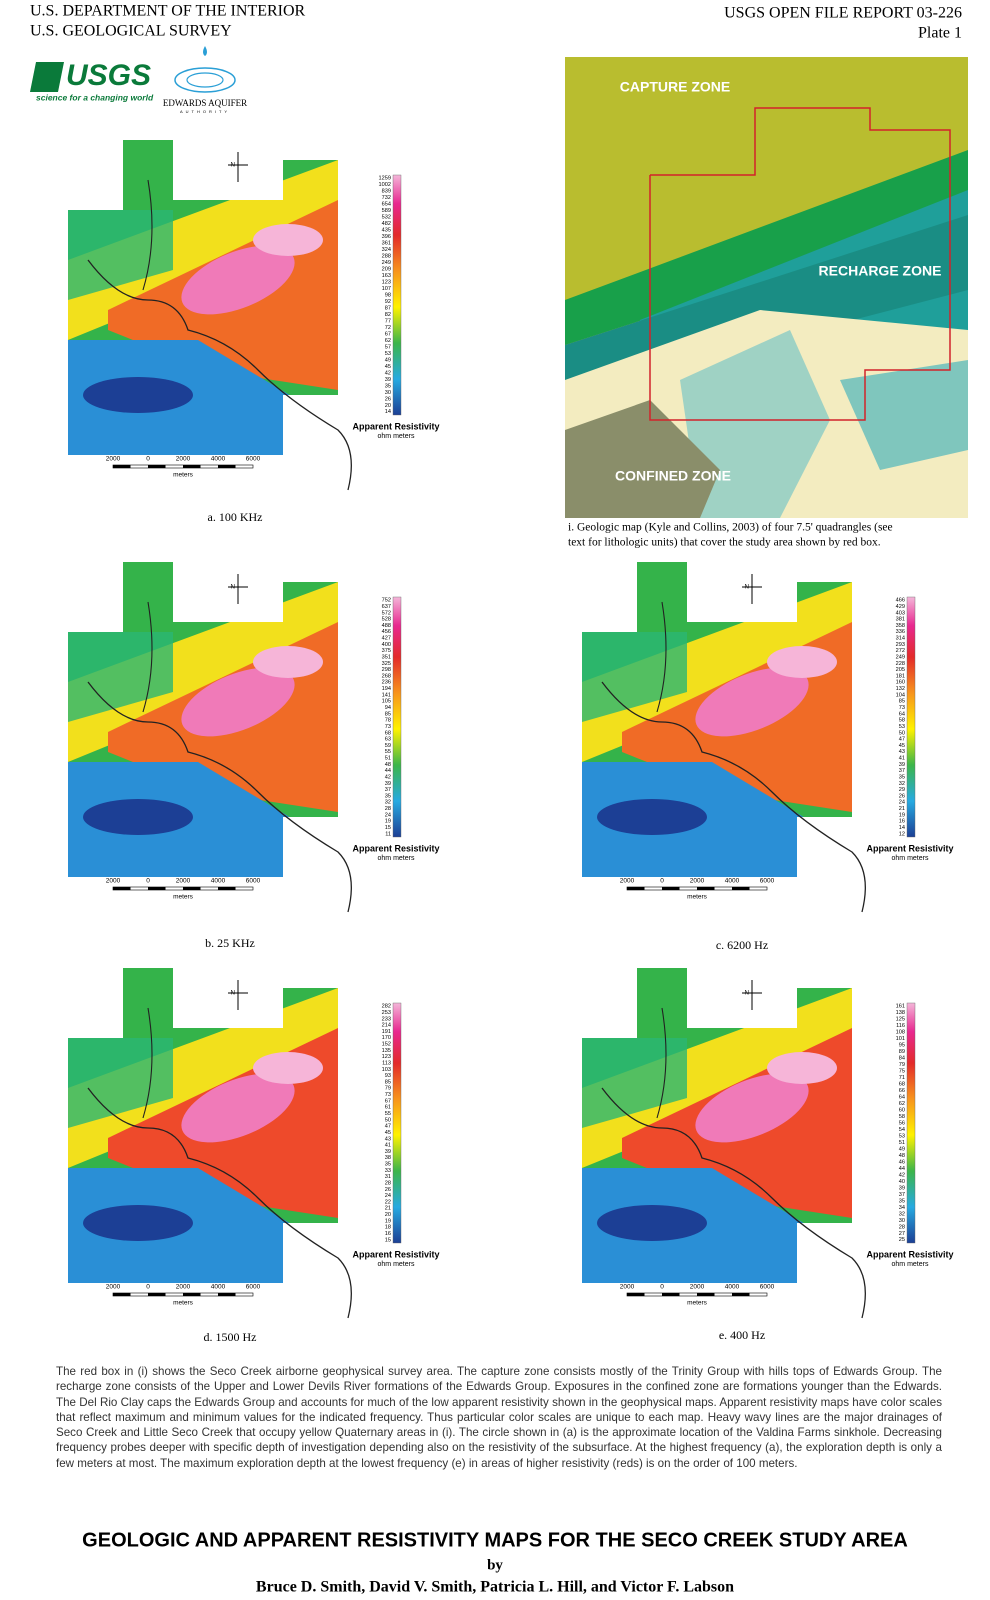  Describe the element at coordinates (183, 897) in the screenshot. I see `scale-unit: meters` at that location.